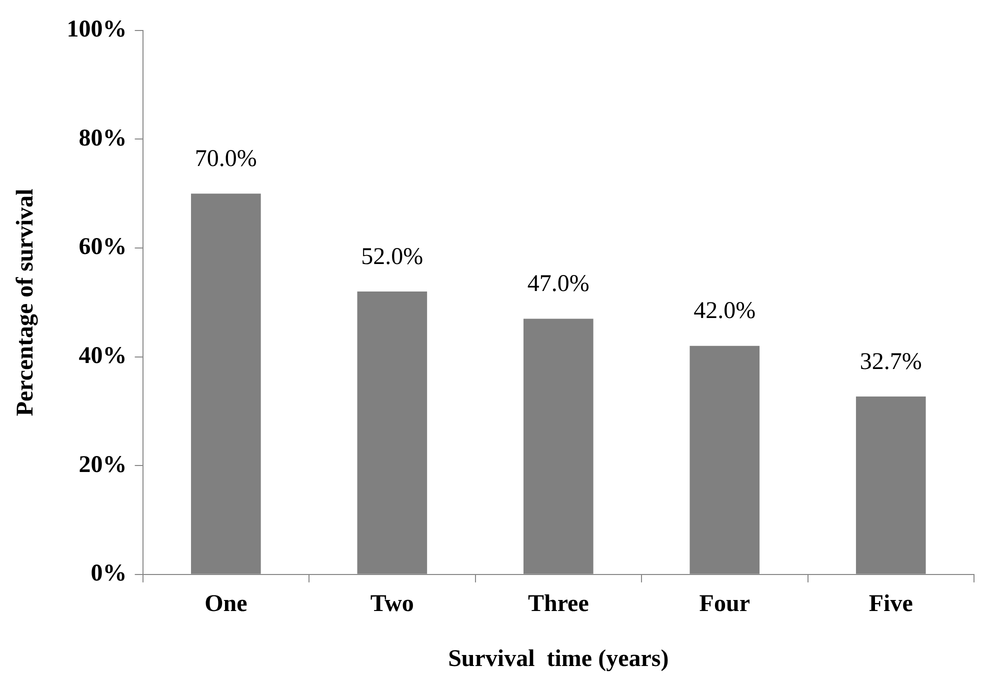  What do you see at coordinates (25, 302) in the screenshot?
I see `y-axis-title: Percentage of survival` at bounding box center [25, 302].